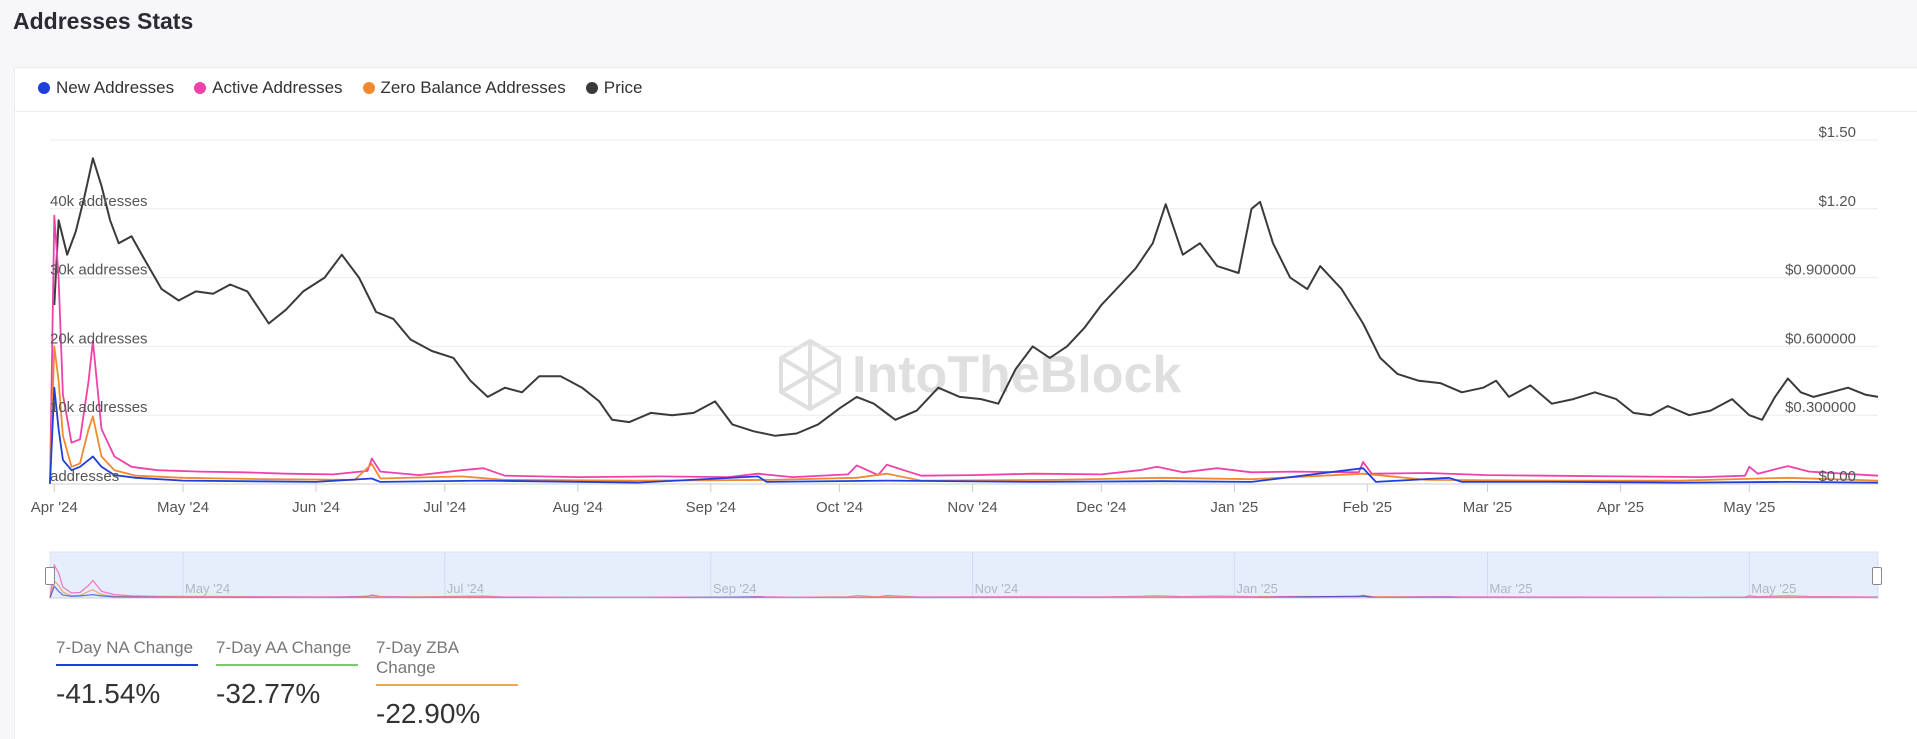  What do you see at coordinates (623, 87) in the screenshot?
I see `legend-label: Price` at bounding box center [623, 87].